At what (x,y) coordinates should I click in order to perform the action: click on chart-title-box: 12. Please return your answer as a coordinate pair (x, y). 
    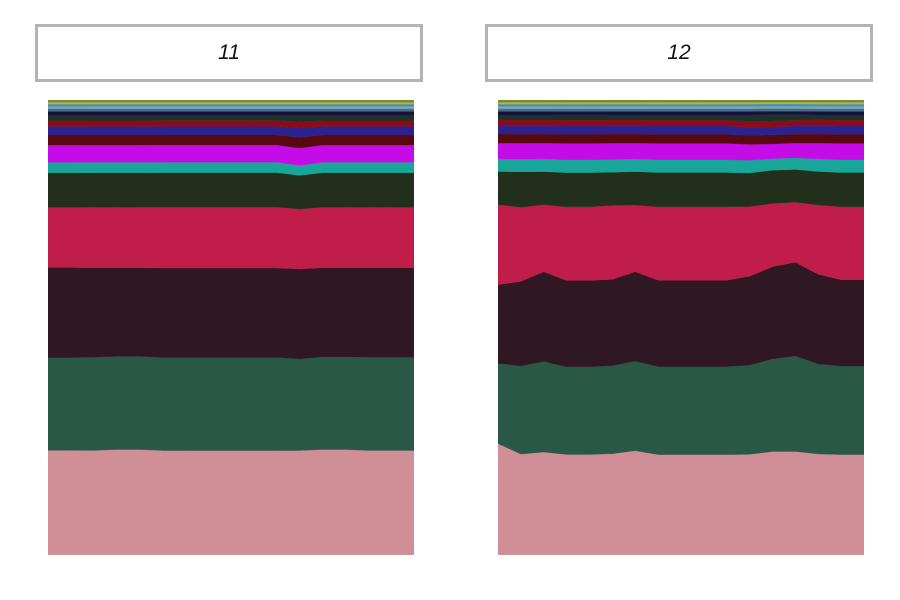
    Looking at the image, I should click on (679, 53).